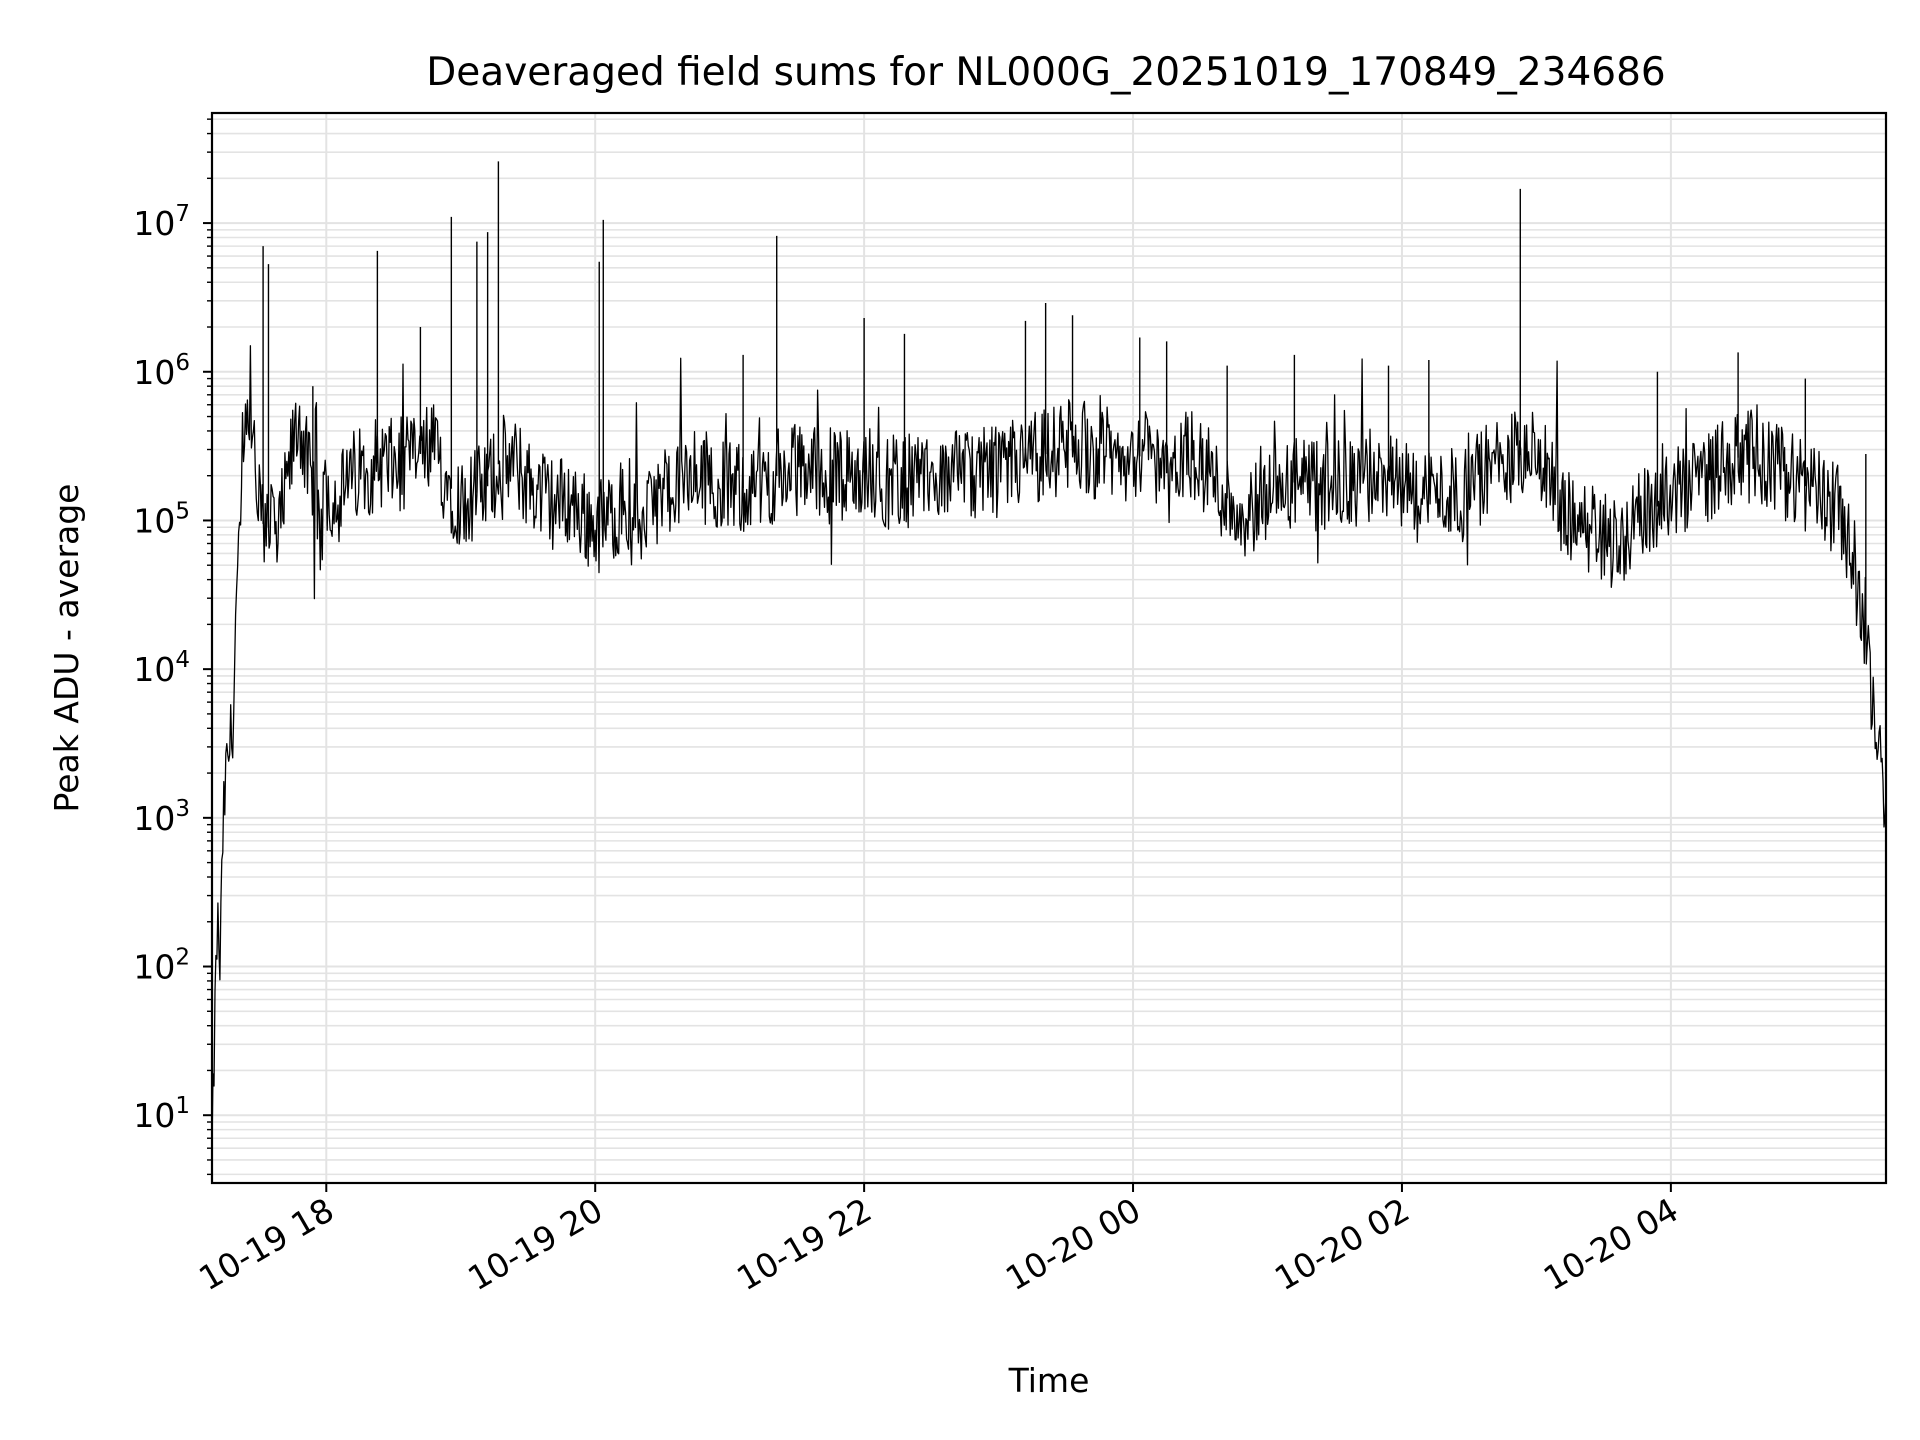 This screenshot has width=1920, height=1440. What do you see at coordinates (266, 1244) in the screenshot?
I see `x-tick-label: 10-19 18` at bounding box center [266, 1244].